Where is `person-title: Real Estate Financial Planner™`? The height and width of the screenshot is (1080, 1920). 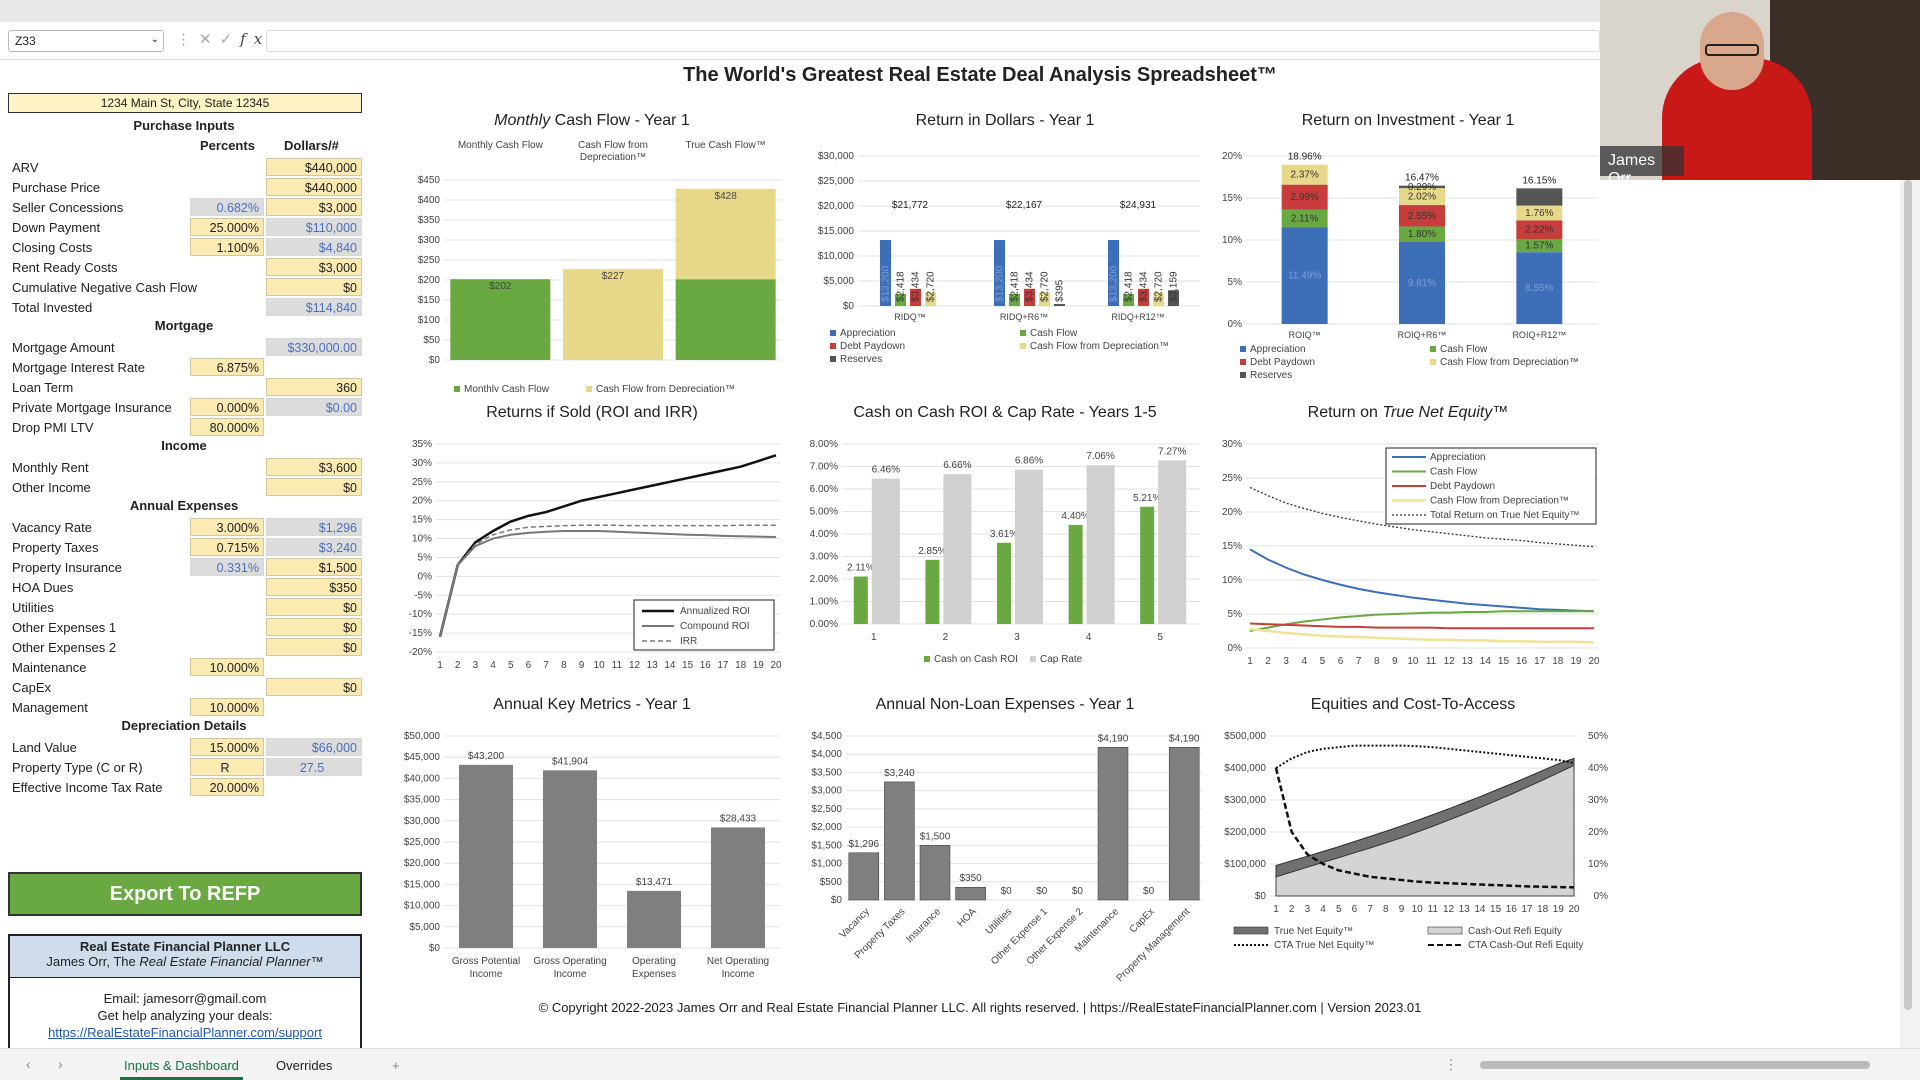 person-title: Real Estate Financial Planner™ is located at coordinates (231, 961).